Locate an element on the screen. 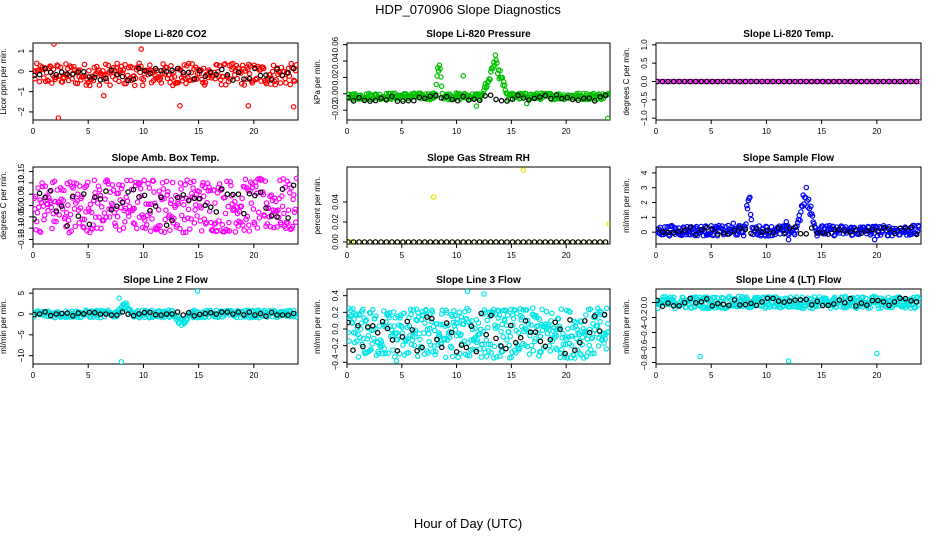 The image size is (936, 540). y-axis-label: degrees C per min. is located at coordinates (626, 81).